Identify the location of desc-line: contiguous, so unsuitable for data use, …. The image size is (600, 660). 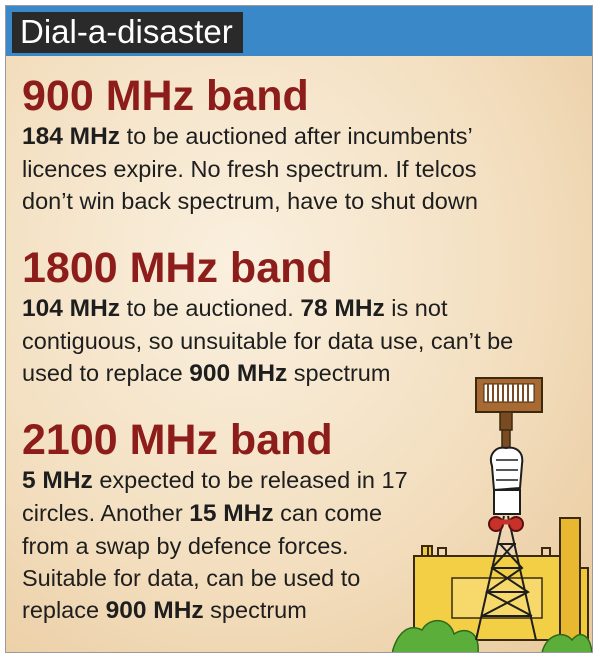
(268, 341).